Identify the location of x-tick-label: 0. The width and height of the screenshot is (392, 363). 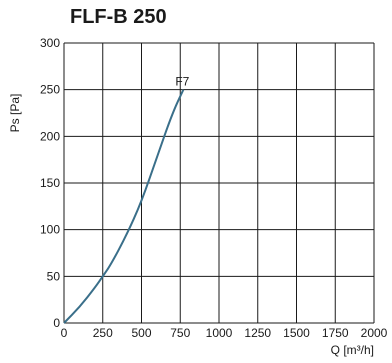
(64, 333).